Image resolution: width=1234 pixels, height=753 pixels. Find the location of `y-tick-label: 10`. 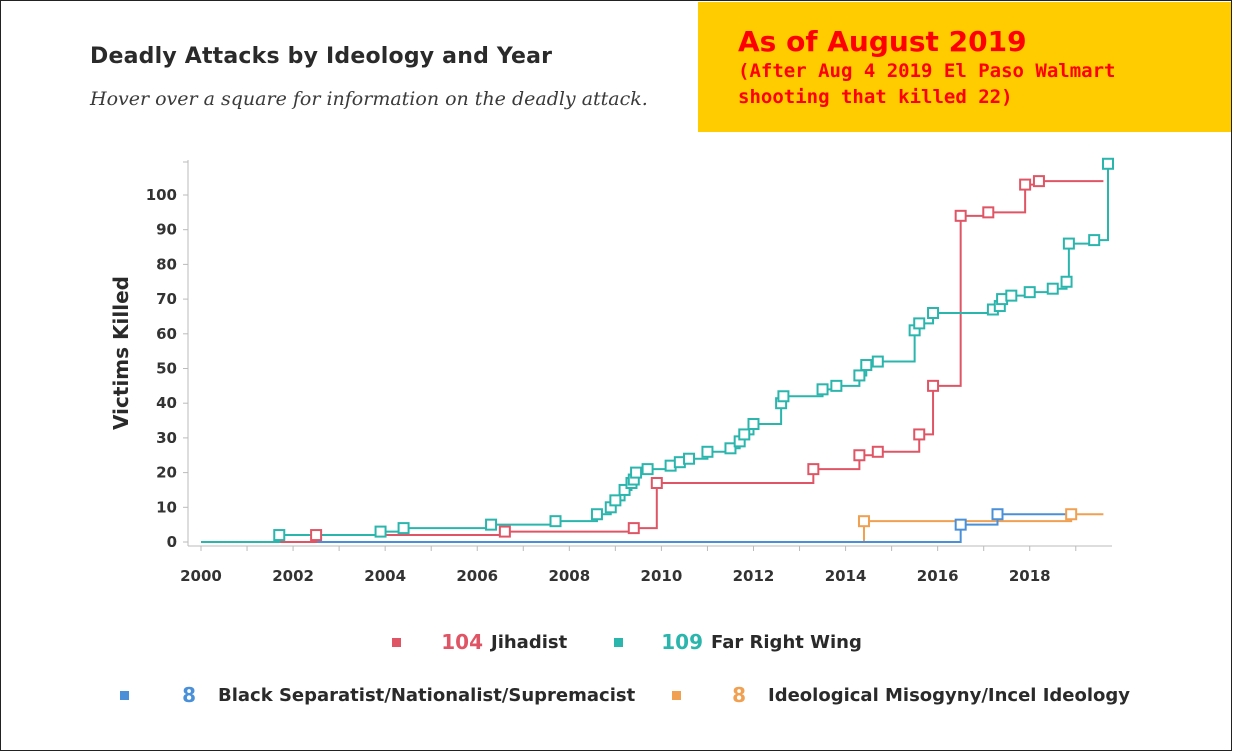

y-tick-label: 10 is located at coordinates (166, 507).